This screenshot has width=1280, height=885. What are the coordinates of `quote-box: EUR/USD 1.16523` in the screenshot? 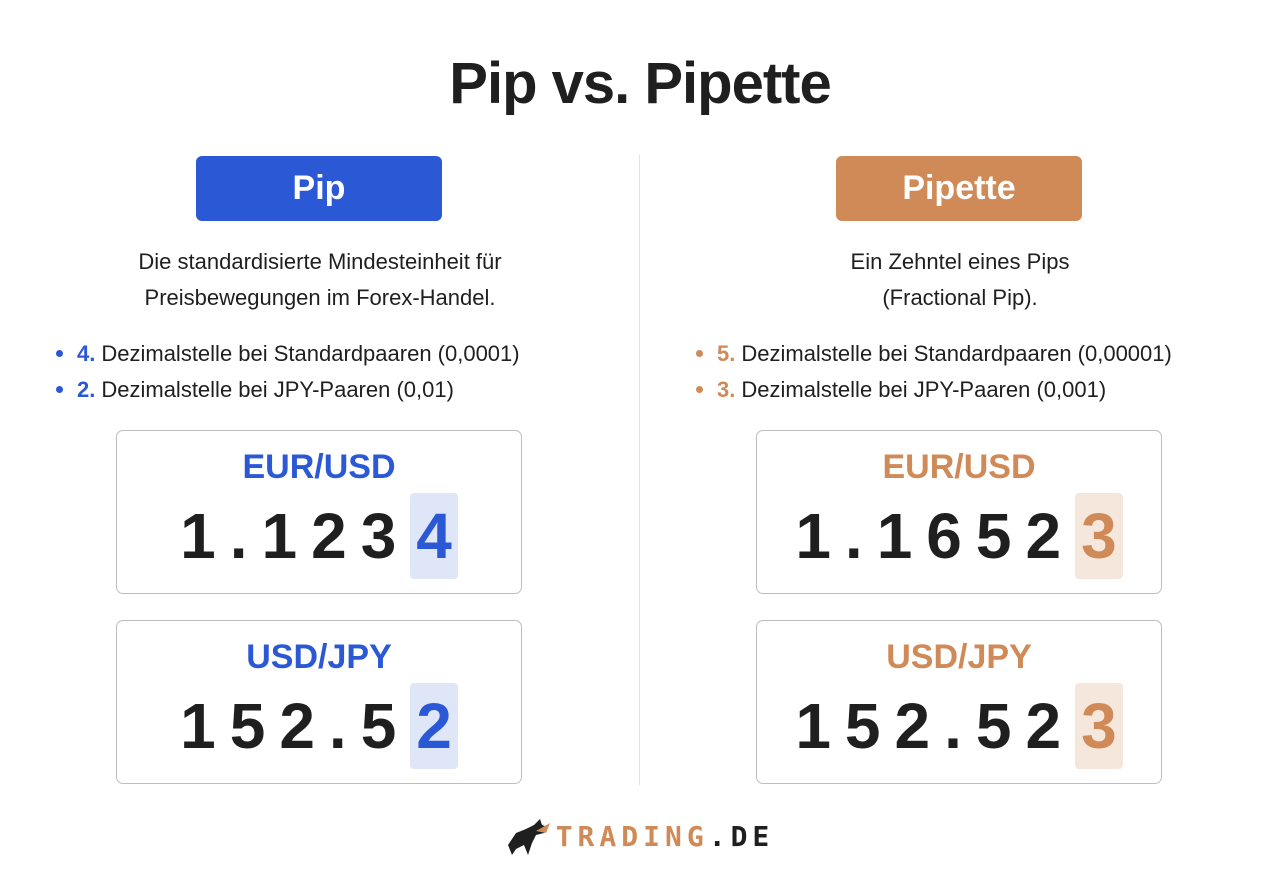 It's located at (959, 512).